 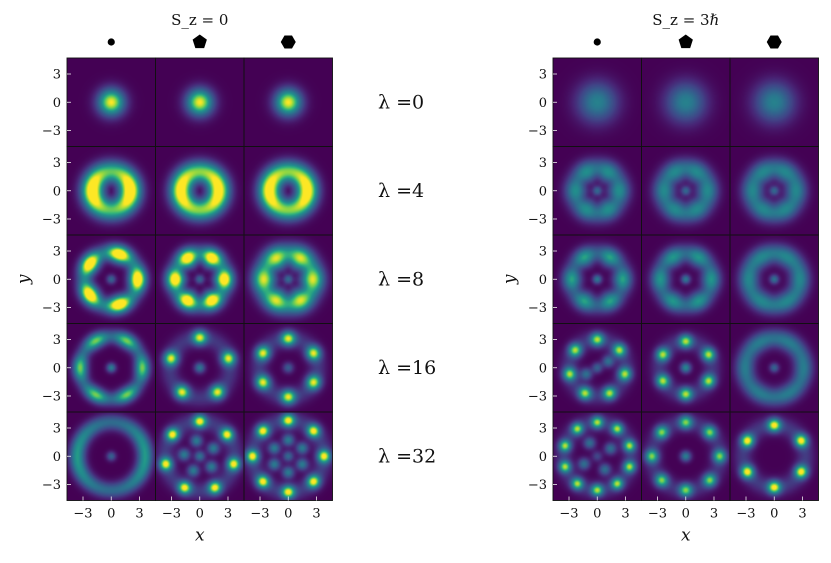 What do you see at coordinates (401, 191) in the screenshot?
I see `lambda-row-label: λ =4` at bounding box center [401, 191].